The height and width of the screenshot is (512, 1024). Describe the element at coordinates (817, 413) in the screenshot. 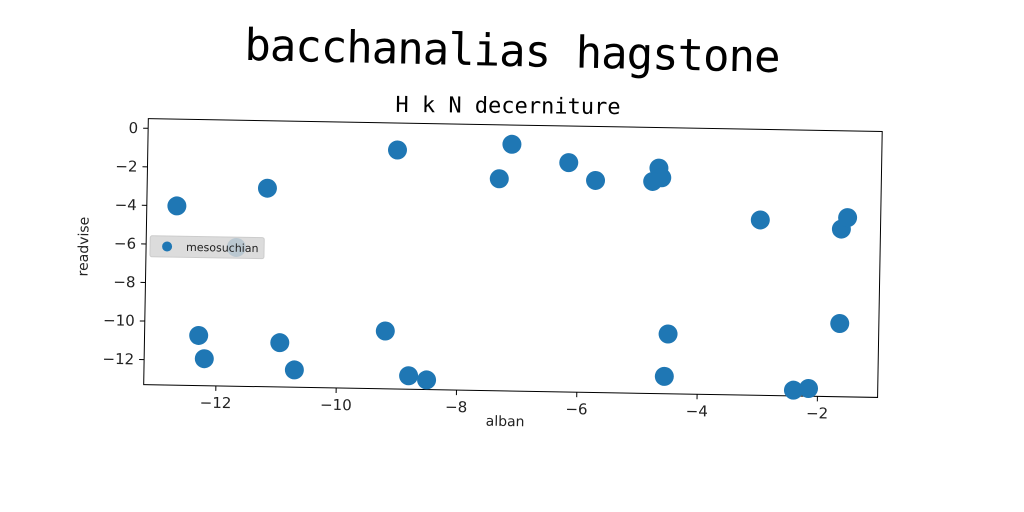

I see `x-tick-label: −2` at that location.